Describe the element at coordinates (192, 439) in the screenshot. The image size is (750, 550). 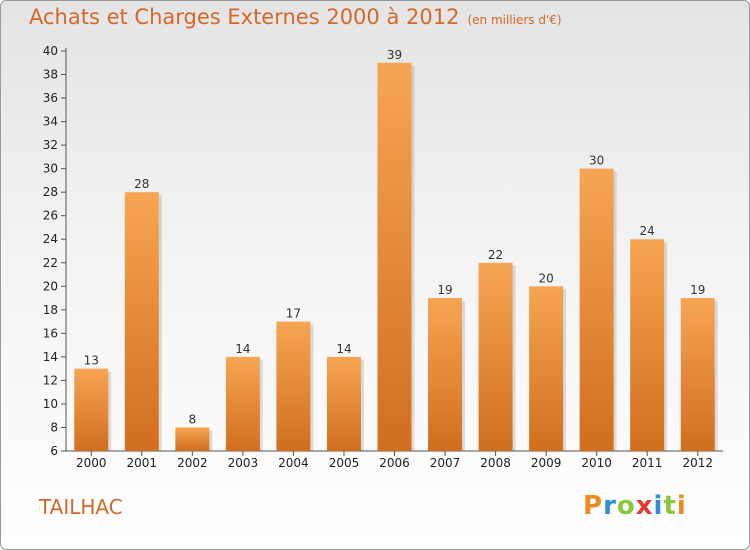
I see `bar-2002` at that location.